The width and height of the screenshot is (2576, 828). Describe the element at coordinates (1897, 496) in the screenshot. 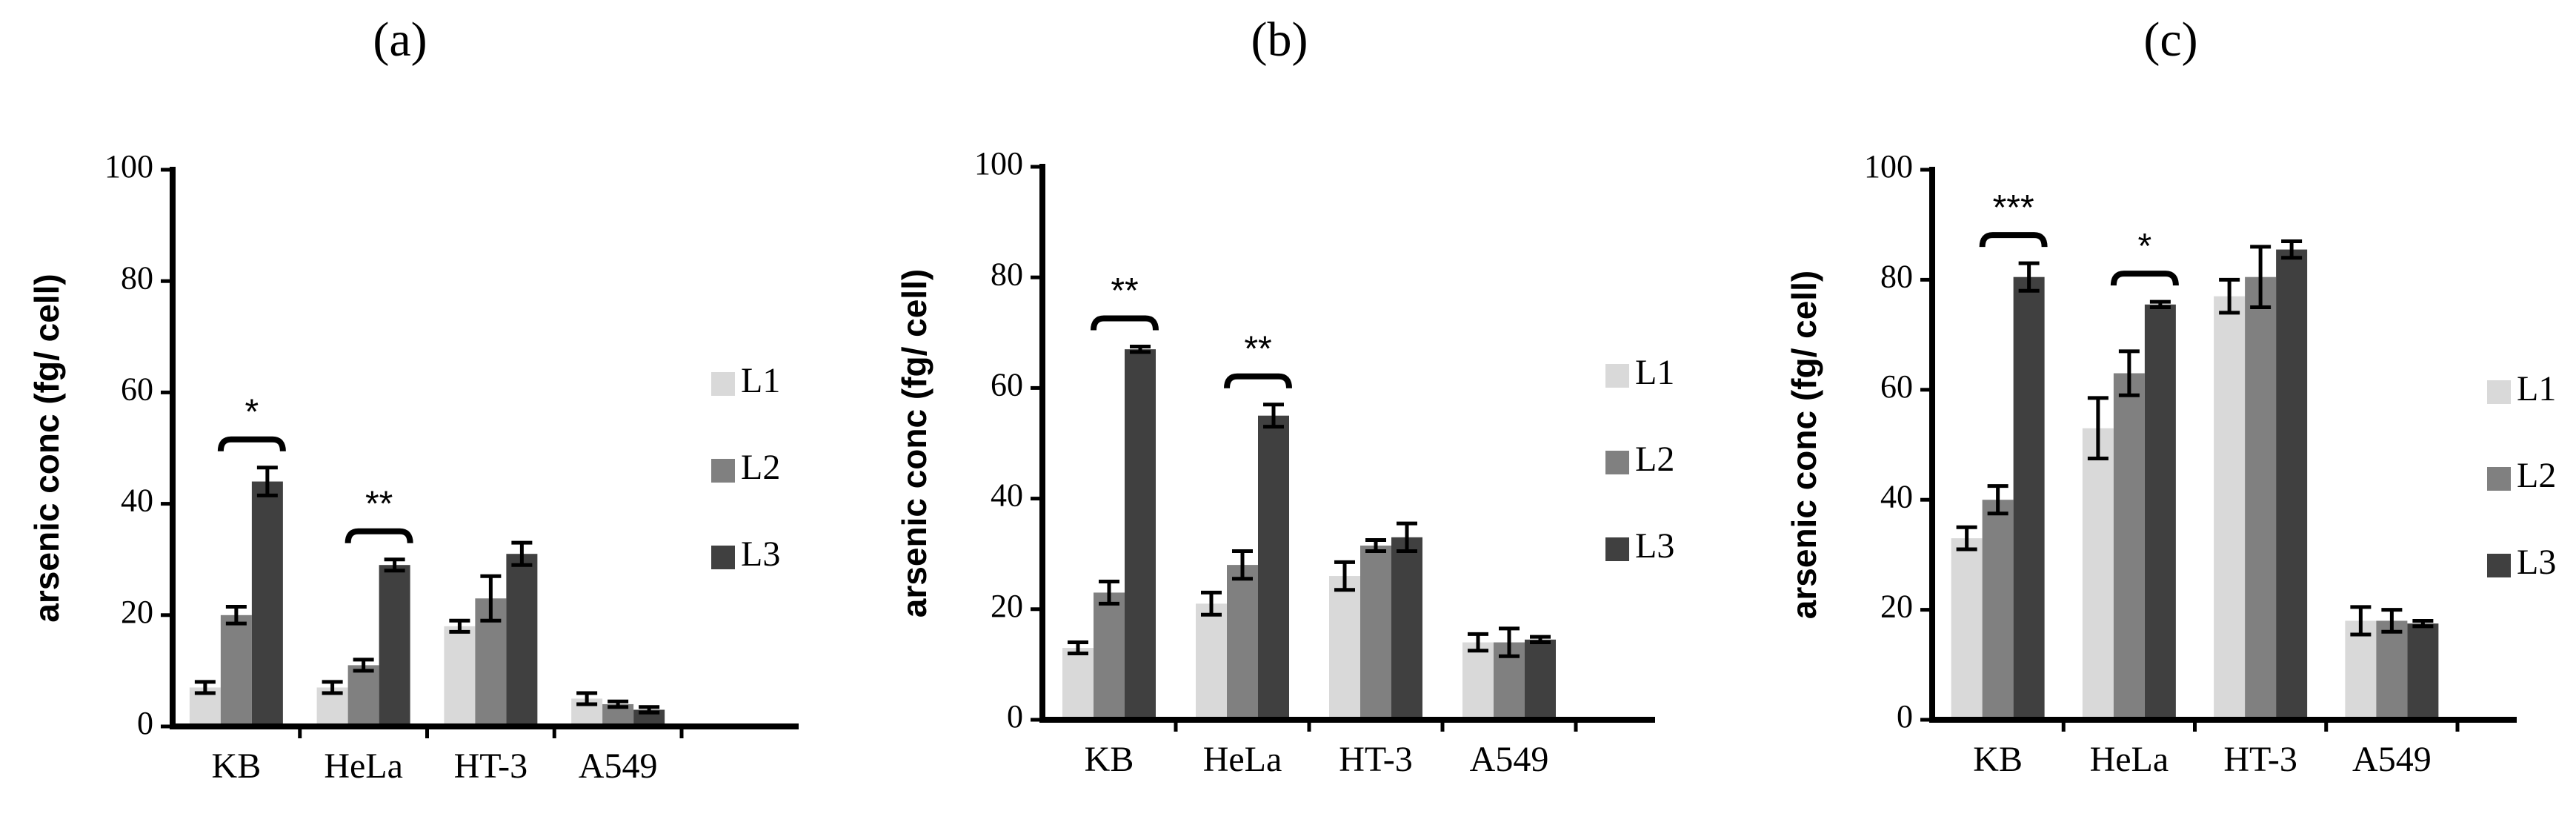

I see `y-tick-label: 40` at that location.